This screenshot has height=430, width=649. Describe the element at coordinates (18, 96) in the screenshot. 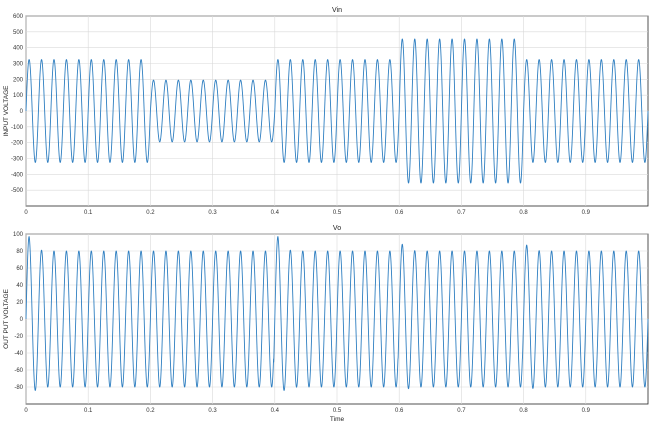

I see `vin-y-tick-label: 100` at that location.